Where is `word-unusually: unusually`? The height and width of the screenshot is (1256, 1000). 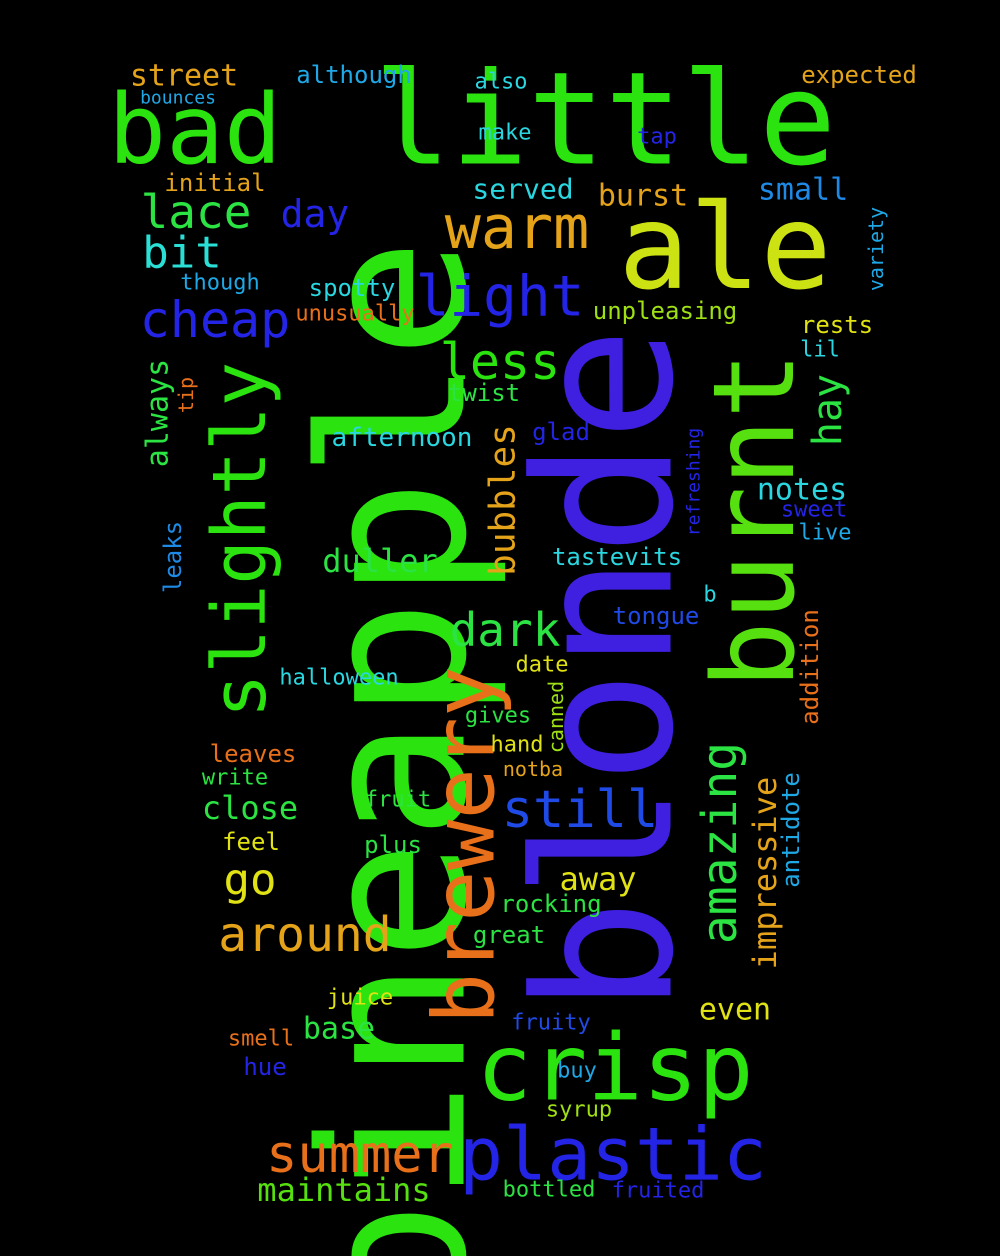
word-unusually: unusually is located at coordinates (354, 314).